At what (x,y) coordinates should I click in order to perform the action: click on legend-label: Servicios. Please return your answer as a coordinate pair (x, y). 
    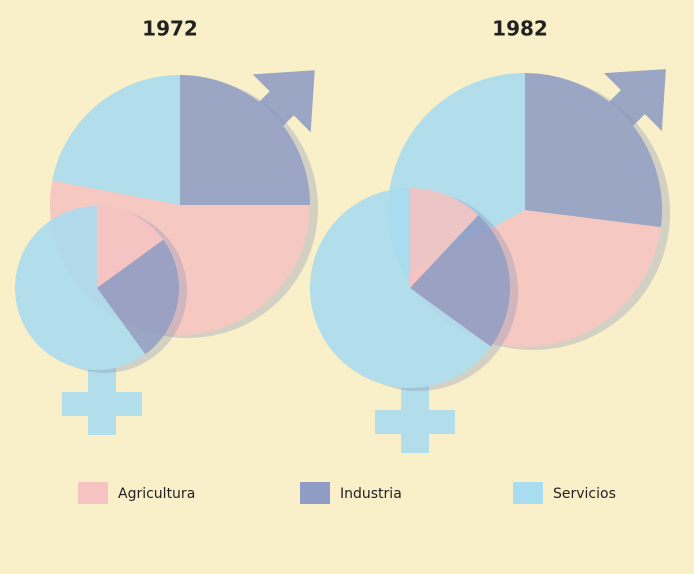
    Looking at the image, I should click on (584, 494).